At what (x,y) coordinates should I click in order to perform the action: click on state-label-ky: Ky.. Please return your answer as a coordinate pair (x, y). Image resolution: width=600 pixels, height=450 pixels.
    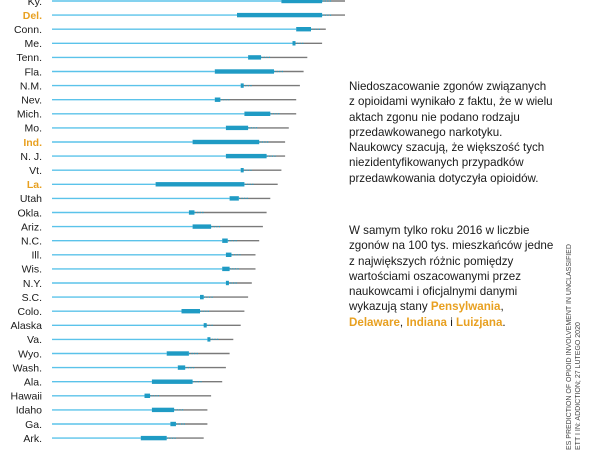
    Looking at the image, I should click on (35, 4).